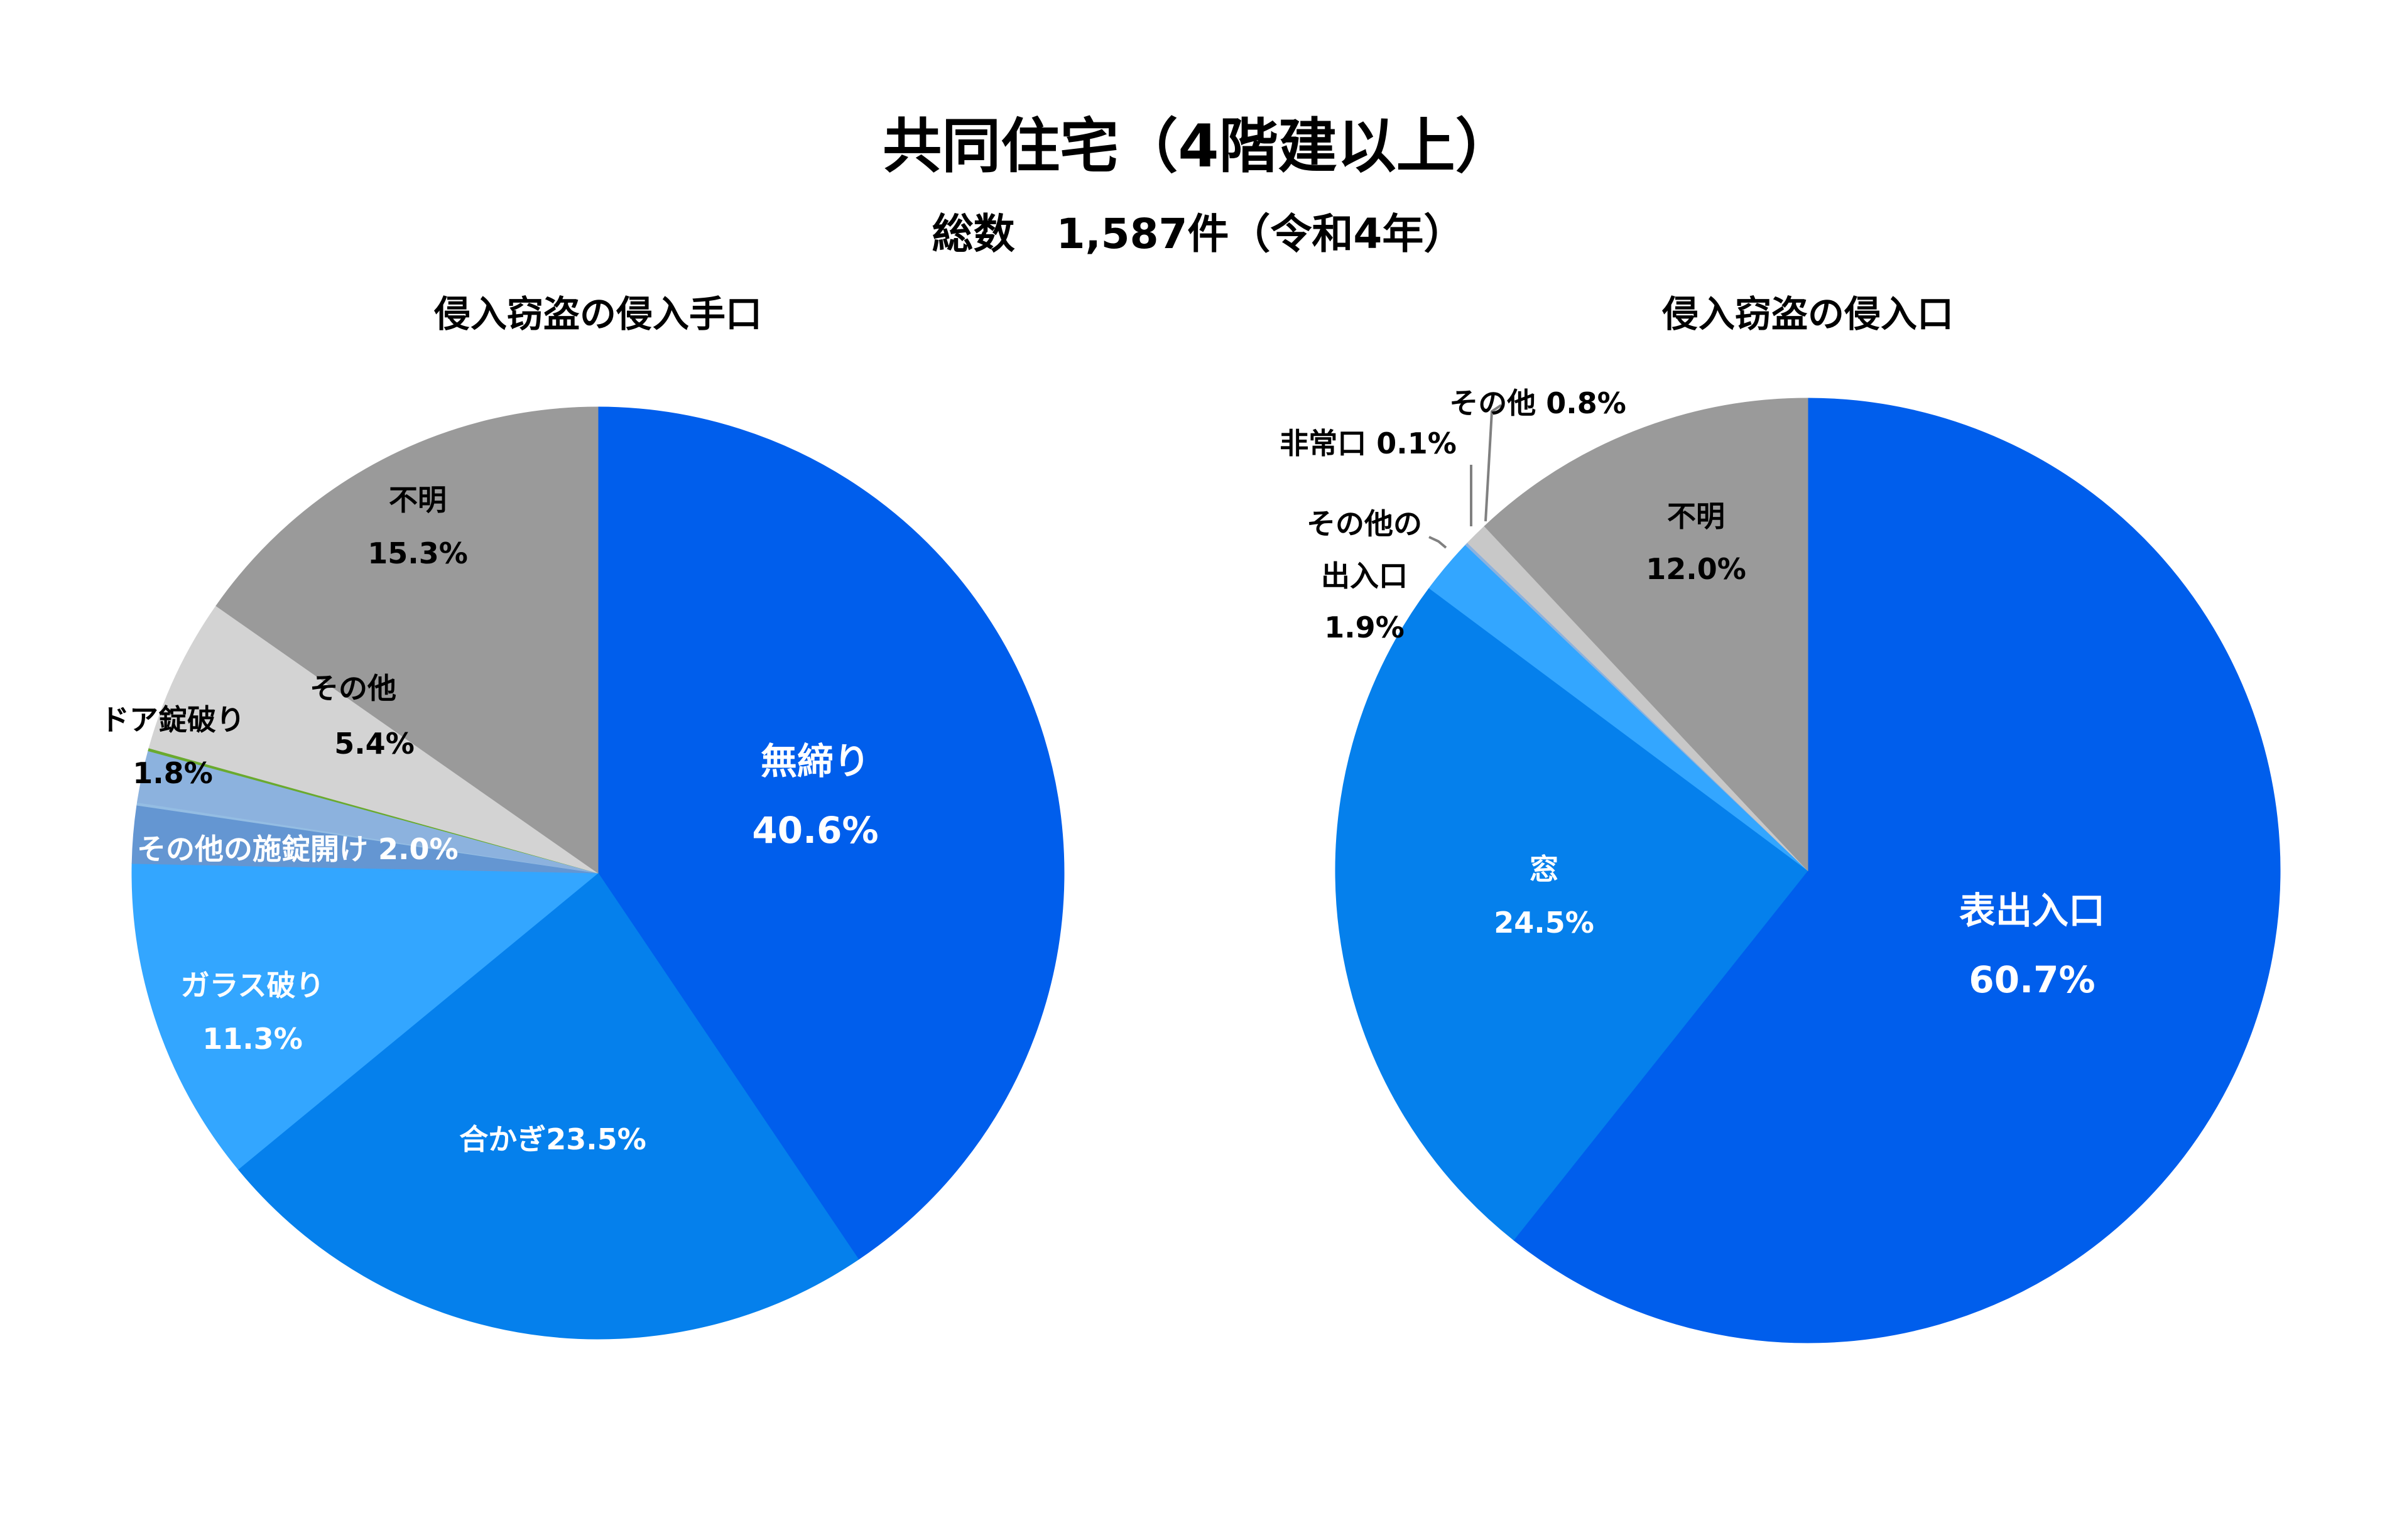  What do you see at coordinates (298, 849) in the screenshot?
I see `label-other-unlock: その他の施錠開け 2.0%` at bounding box center [298, 849].